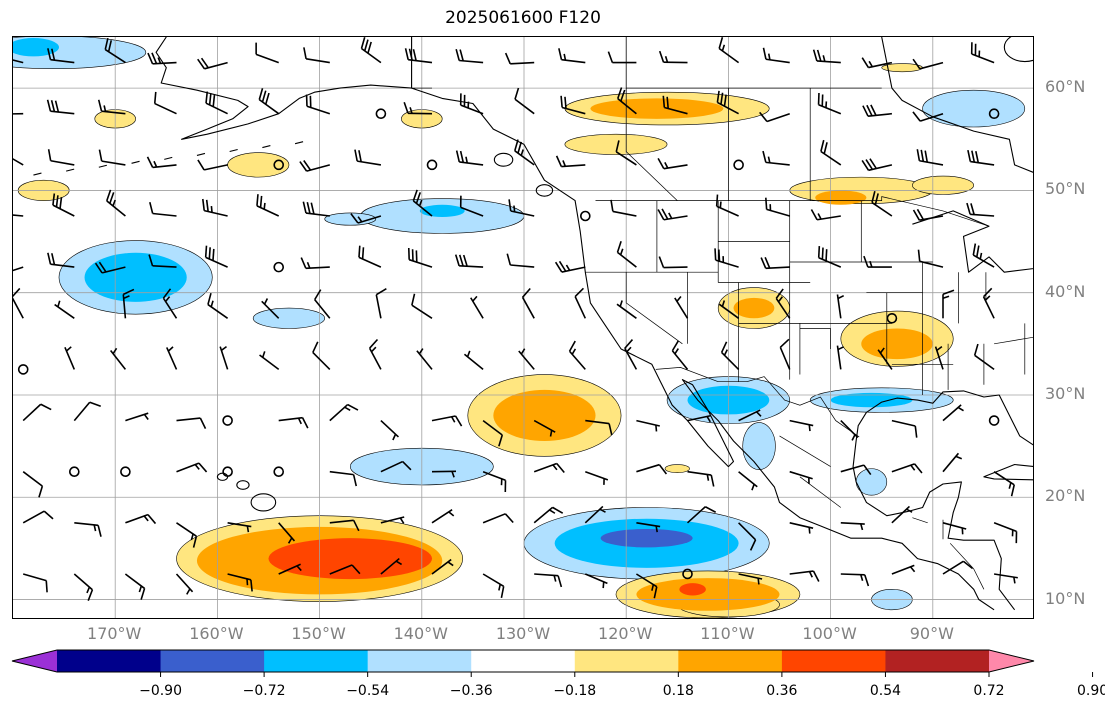 The image size is (1105, 712). What do you see at coordinates (421, 63) in the screenshot?
I see `border-alaska-canada` at bounding box center [421, 63].